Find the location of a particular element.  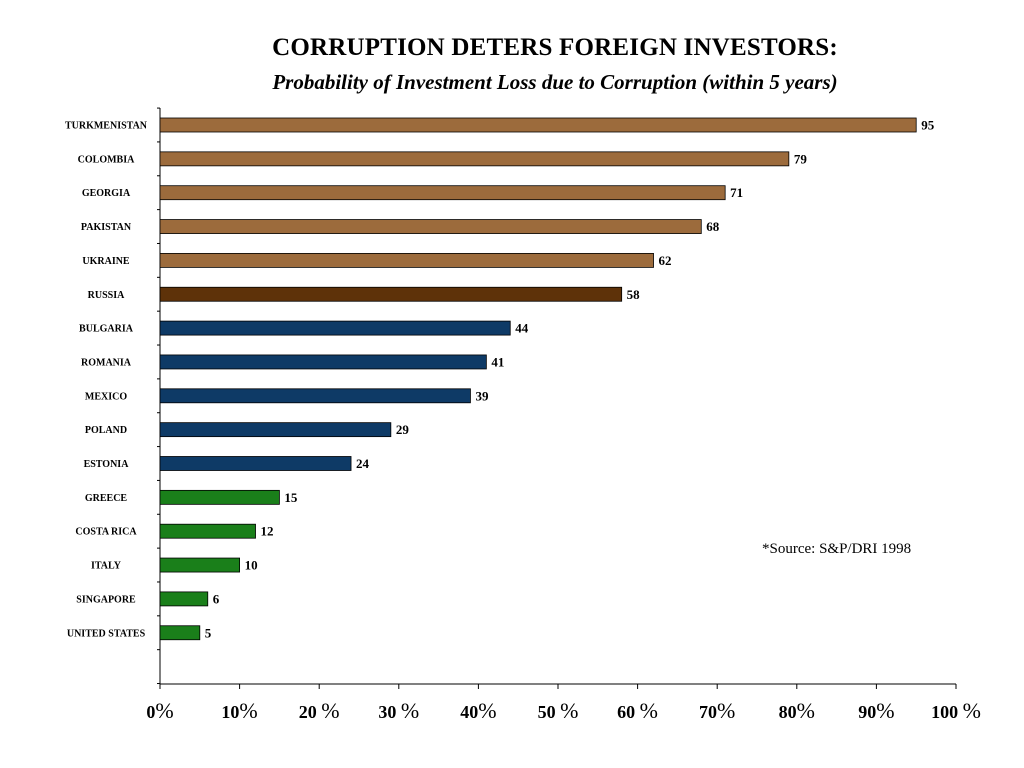

data-label: 12 is located at coordinates (267, 531).